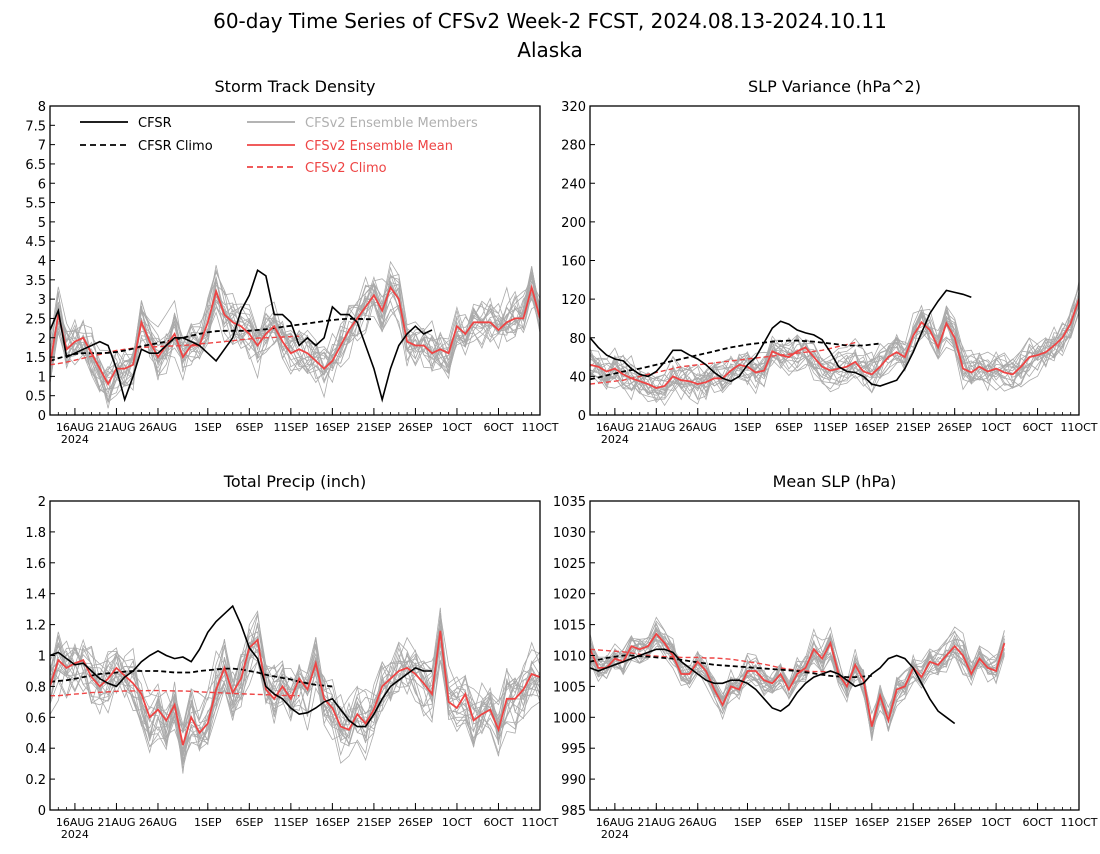 The image size is (1100, 854). Describe the element at coordinates (835, 481) in the screenshot. I see `panel-title: Mean SLP (hPa)` at that location.